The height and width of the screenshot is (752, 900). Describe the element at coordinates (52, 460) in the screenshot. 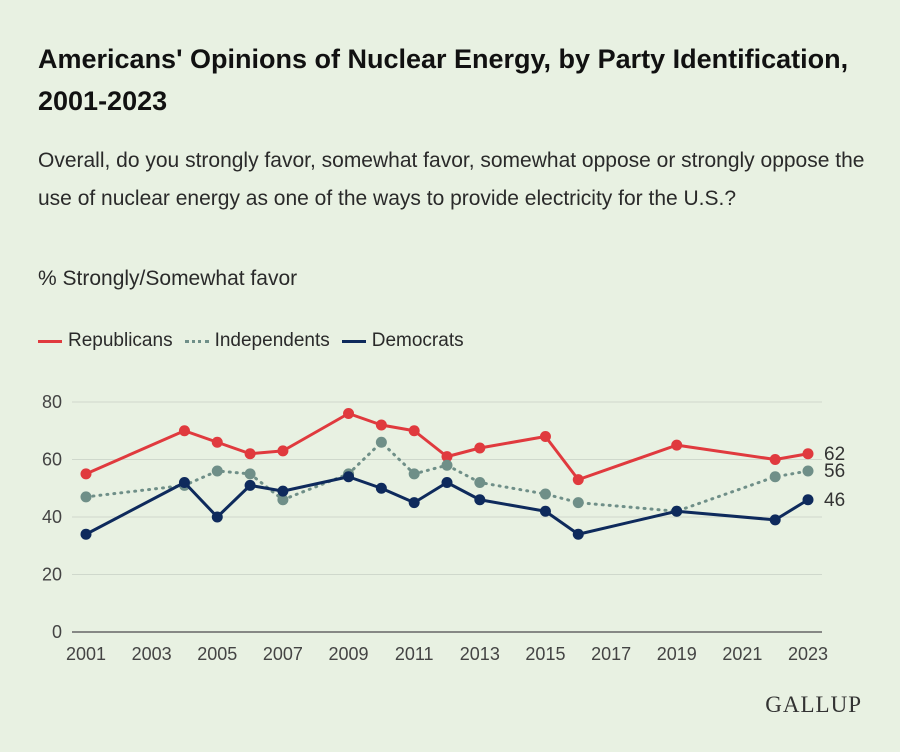

I see `y-tick-label: 60` at that location.